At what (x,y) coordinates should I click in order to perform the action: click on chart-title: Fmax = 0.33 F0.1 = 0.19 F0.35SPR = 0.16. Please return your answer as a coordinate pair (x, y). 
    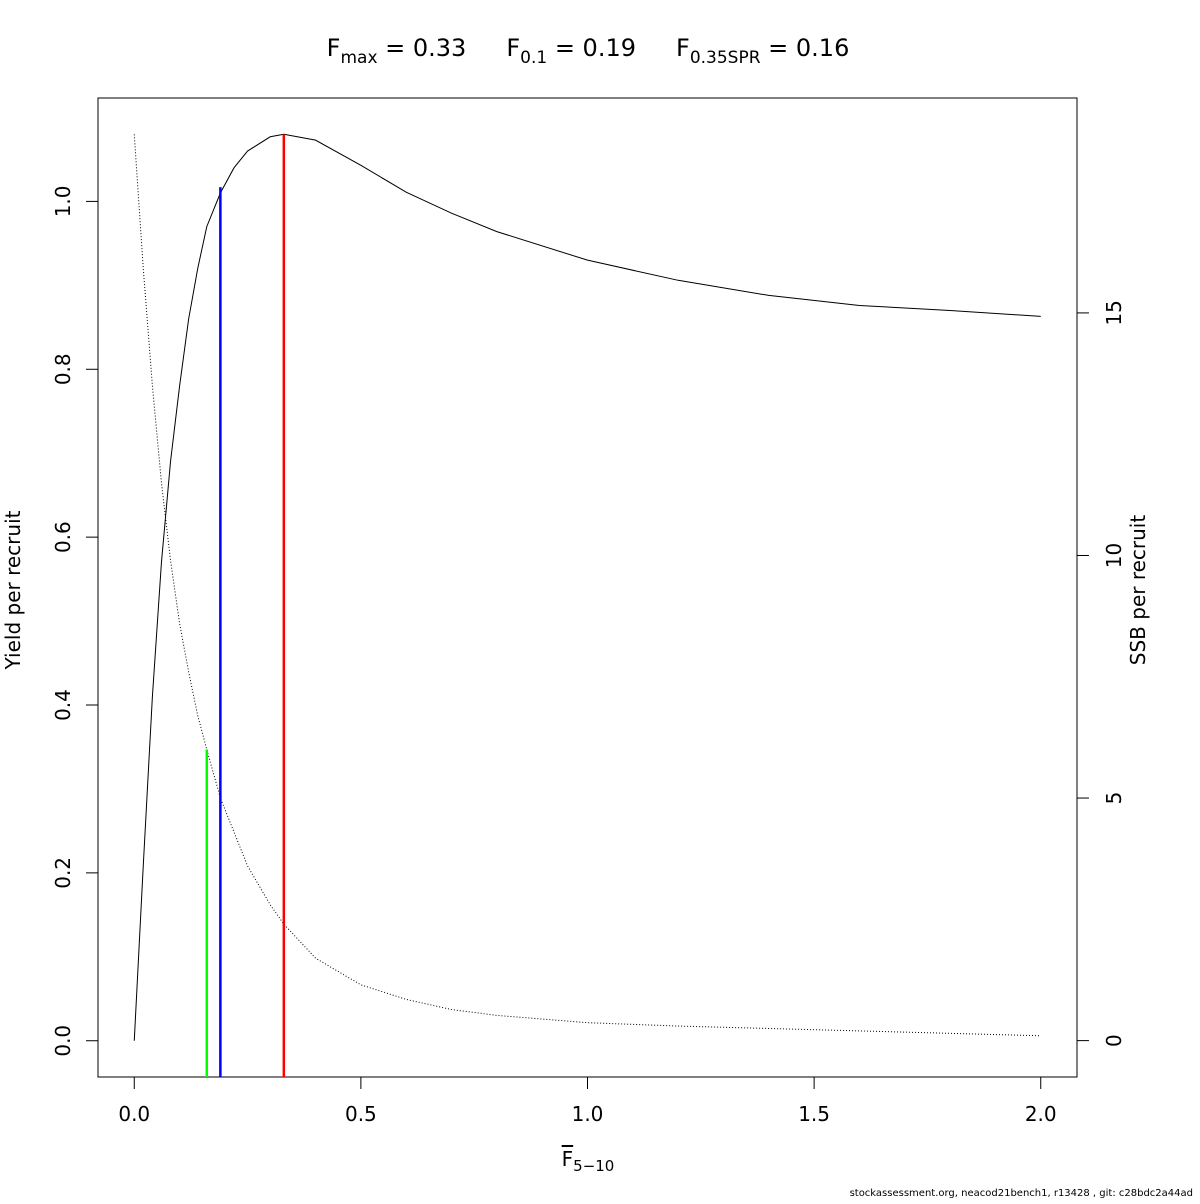
    Looking at the image, I should click on (588, 51).